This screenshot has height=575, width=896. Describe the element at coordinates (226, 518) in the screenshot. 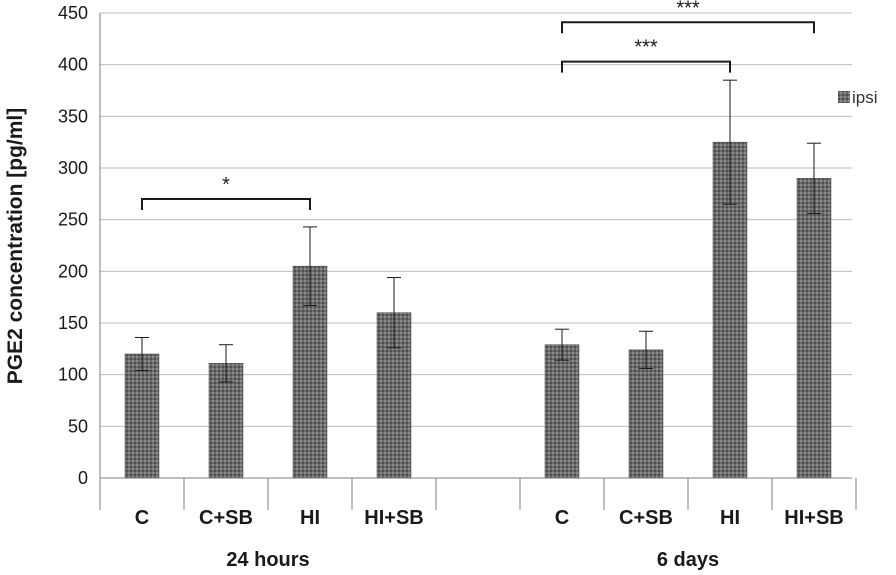

I see `x-category-label-0-1: C+SB` at that location.